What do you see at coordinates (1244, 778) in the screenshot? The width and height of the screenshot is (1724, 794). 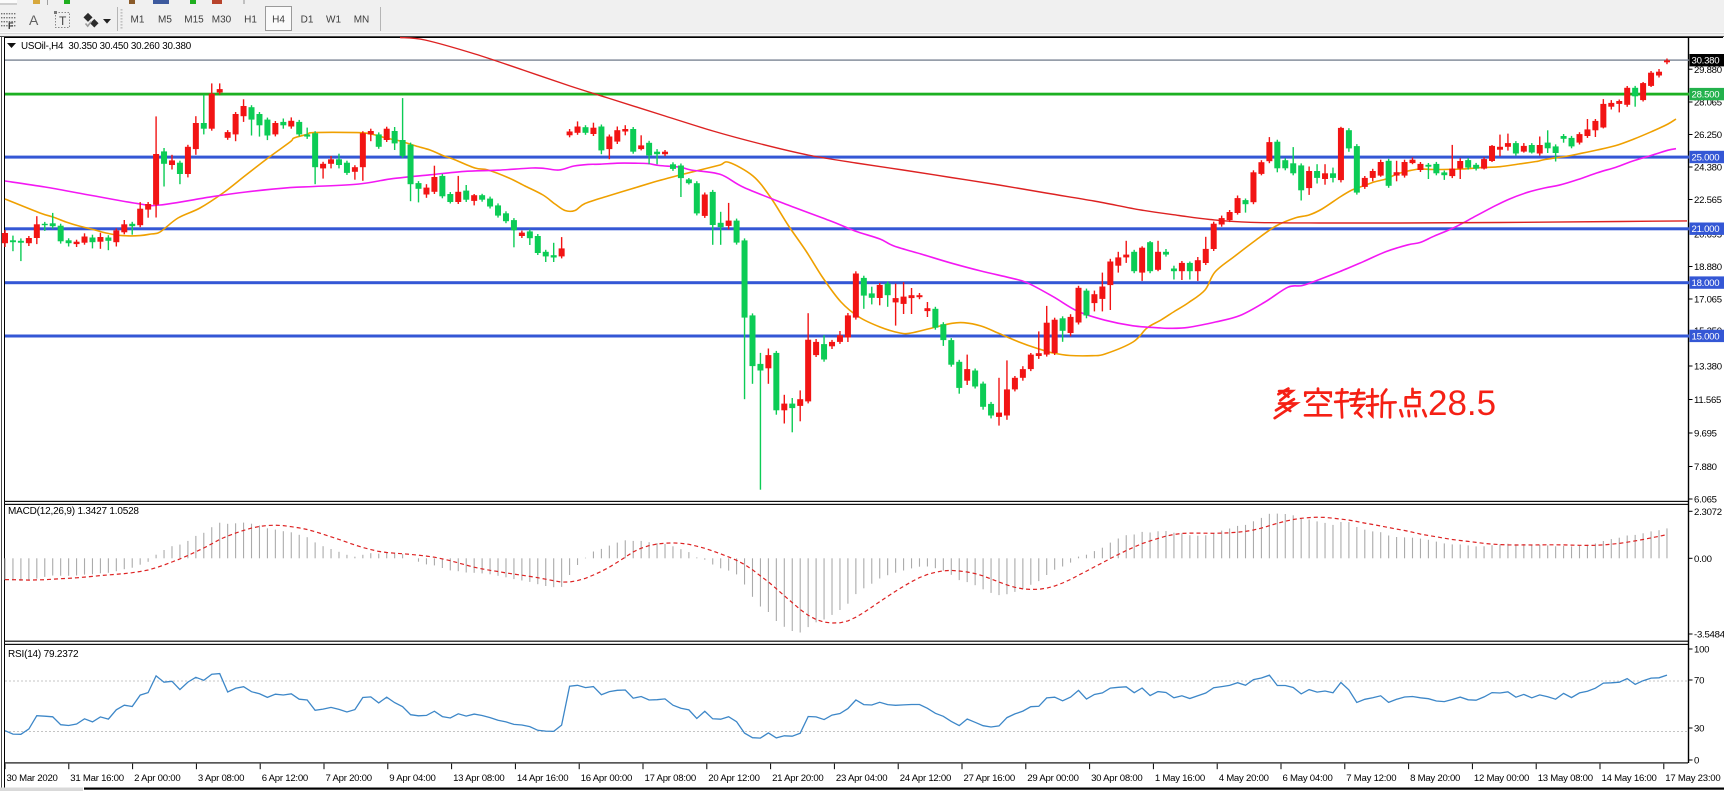 I see `svg-text: 4 May 20:00` at bounding box center [1244, 778].